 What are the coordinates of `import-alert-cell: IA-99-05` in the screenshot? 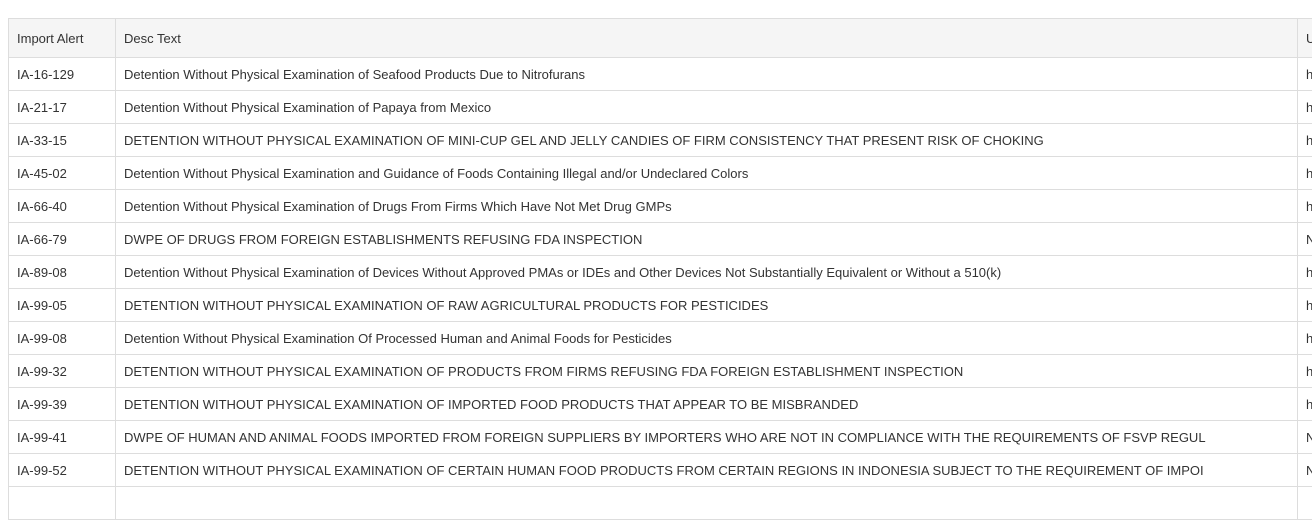 It's located at (62, 305).